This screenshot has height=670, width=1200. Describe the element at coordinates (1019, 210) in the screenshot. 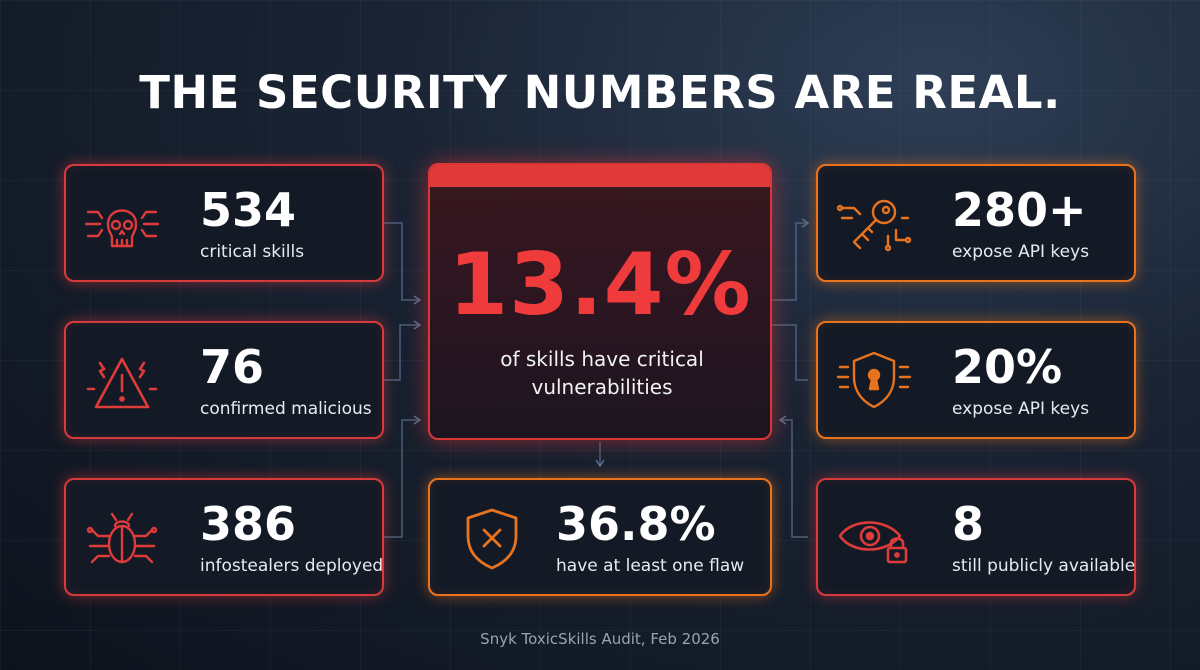

I see `stat-value: 280+` at that location.